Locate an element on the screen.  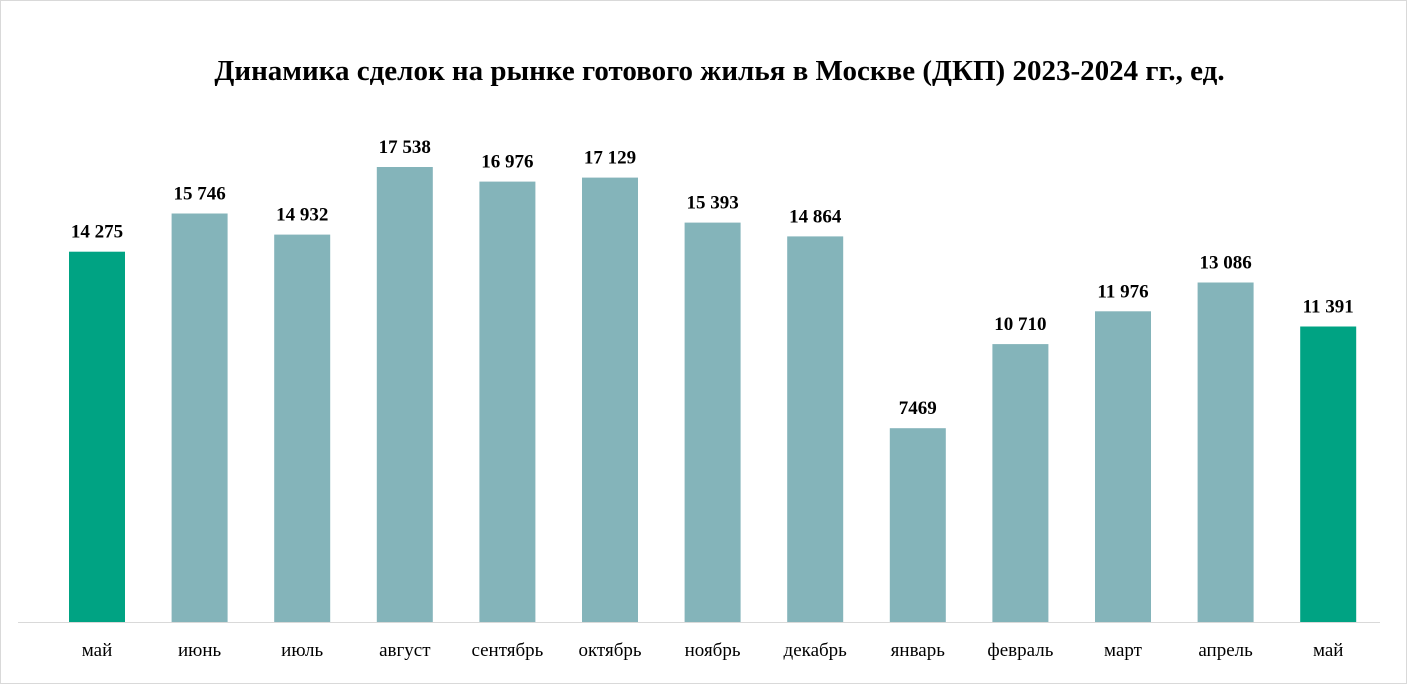
bar-value-label-0: 14 275 is located at coordinates (97, 232).